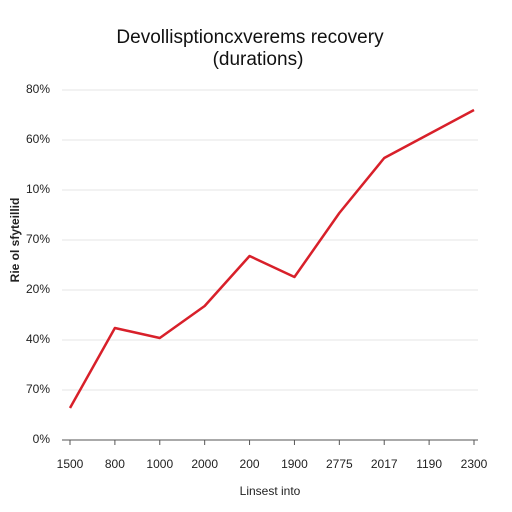 The width and height of the screenshot is (512, 512). What do you see at coordinates (115, 464) in the screenshot?
I see `x-tick-label: 800` at bounding box center [115, 464].